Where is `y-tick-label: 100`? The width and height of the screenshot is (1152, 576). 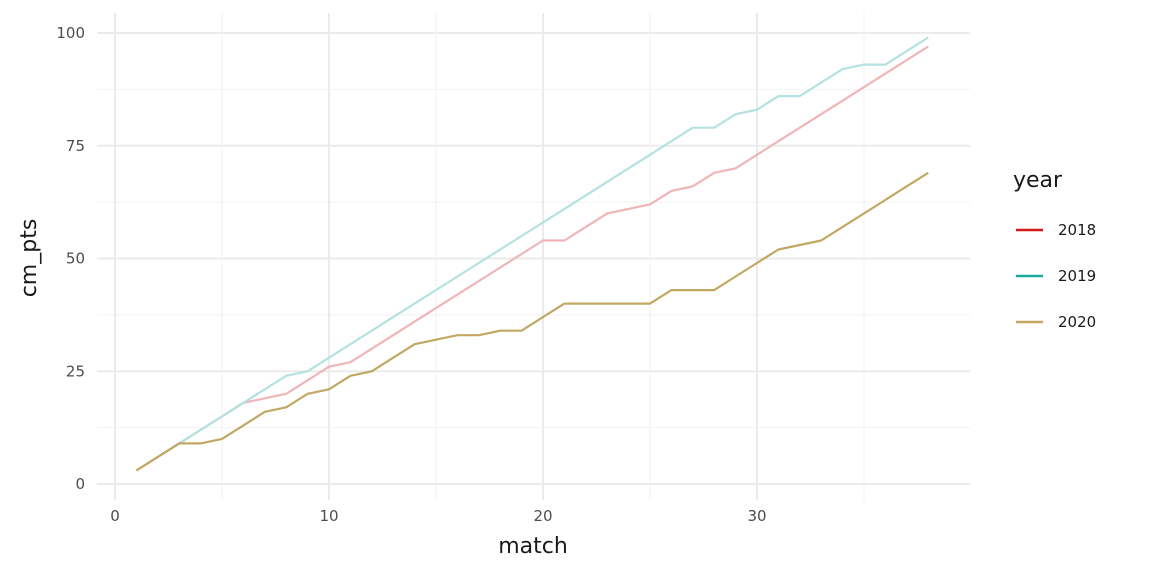 y-tick-label: 100 is located at coordinates (70, 33).